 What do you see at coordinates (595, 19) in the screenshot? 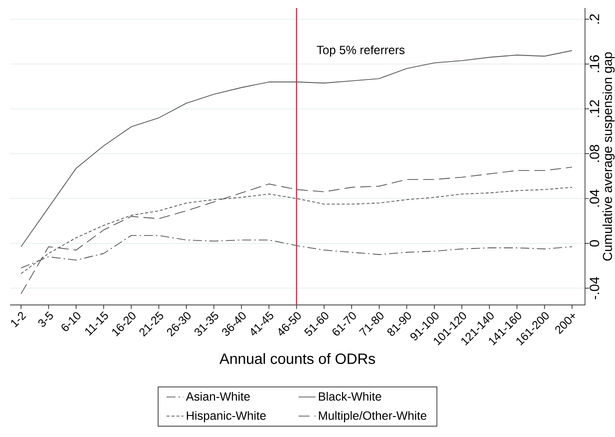
I see `y-tick-label: .2` at bounding box center [595, 19].